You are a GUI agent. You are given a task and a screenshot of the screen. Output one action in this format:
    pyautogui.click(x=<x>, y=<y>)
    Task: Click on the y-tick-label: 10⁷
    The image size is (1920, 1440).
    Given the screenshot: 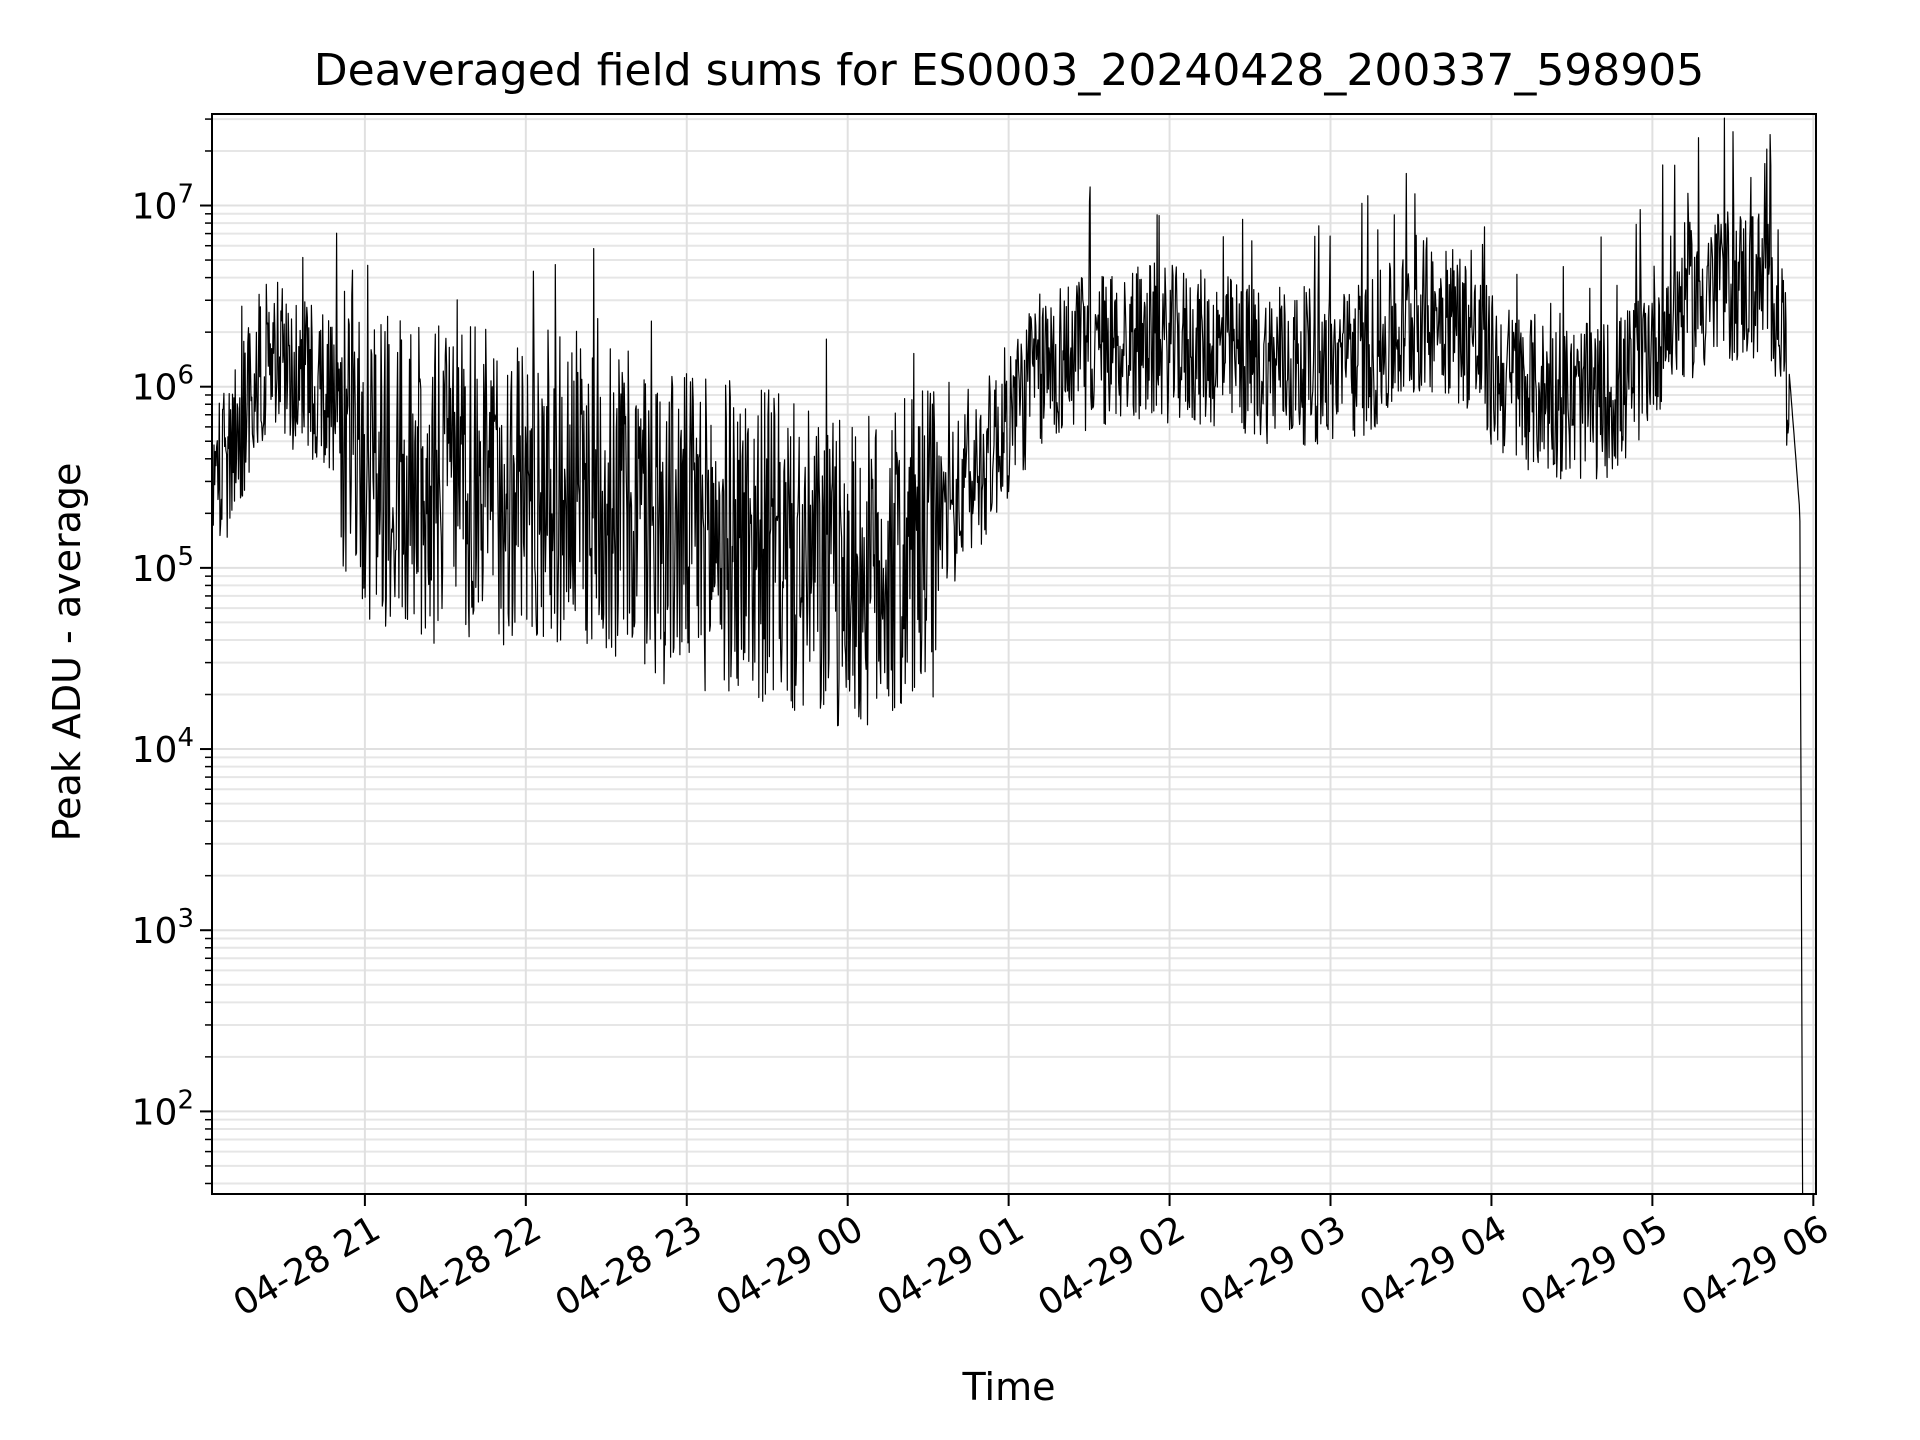 What is the action you would take?
    pyautogui.click(x=163, y=204)
    